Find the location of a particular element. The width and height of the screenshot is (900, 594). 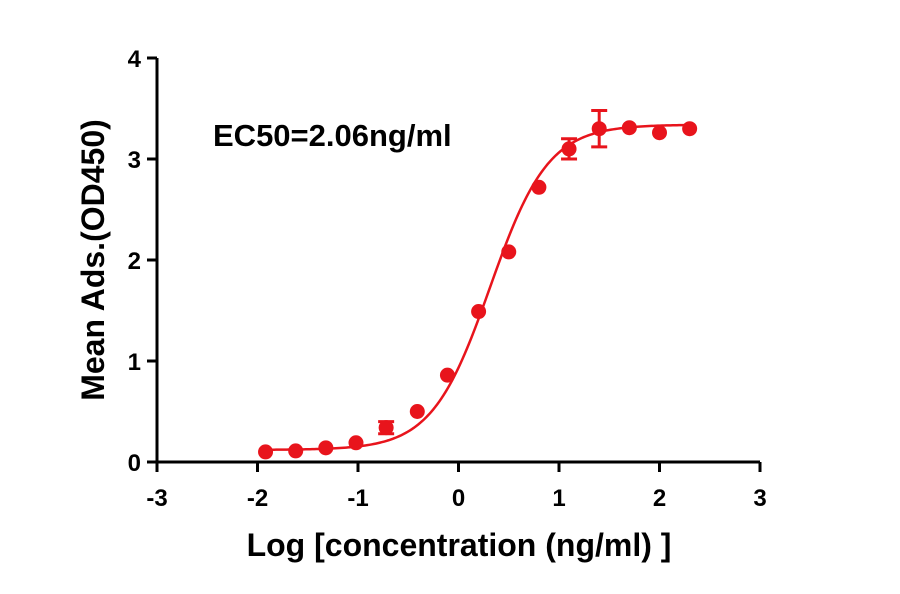

y-tick-label: 0 is located at coordinates (134, 463).